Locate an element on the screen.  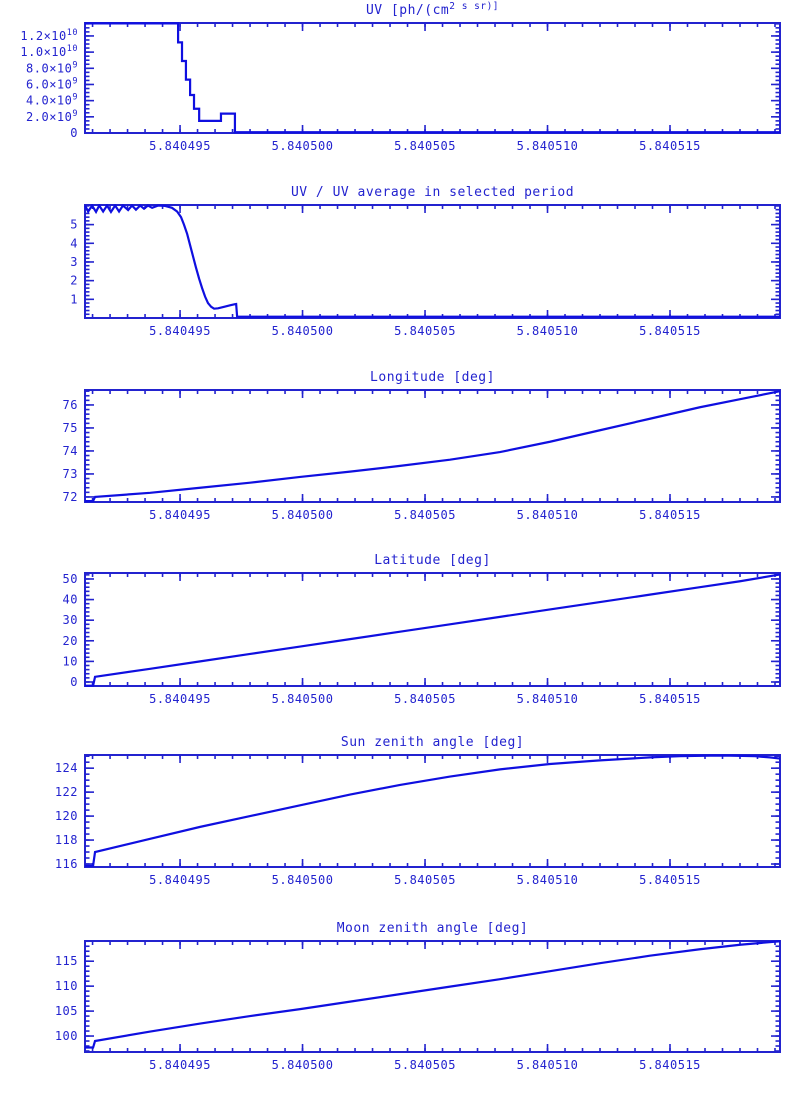
y-tick-label: 118 is located at coordinates (66, 840).